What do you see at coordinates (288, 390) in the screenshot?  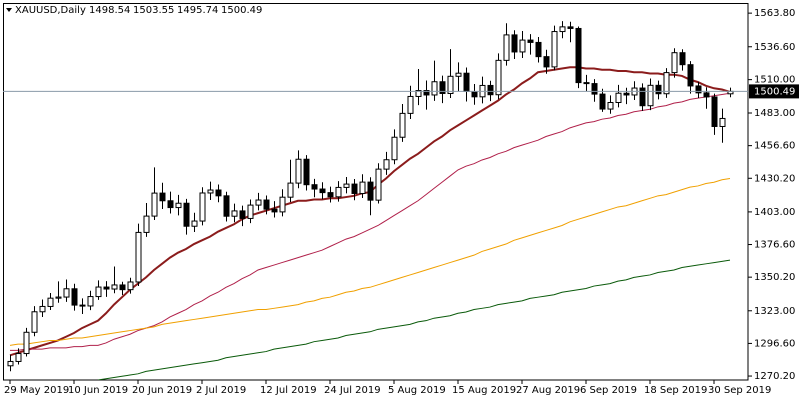 I see `x-tick-label: 12 Jul 2019` at bounding box center [288, 390].